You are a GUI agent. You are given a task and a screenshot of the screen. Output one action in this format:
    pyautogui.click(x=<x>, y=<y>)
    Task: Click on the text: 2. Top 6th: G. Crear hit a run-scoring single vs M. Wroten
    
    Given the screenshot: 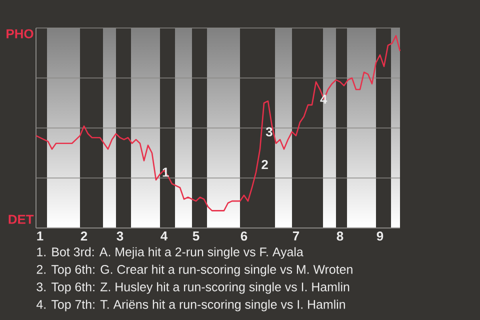 What is the action you would take?
    pyautogui.click(x=194, y=270)
    